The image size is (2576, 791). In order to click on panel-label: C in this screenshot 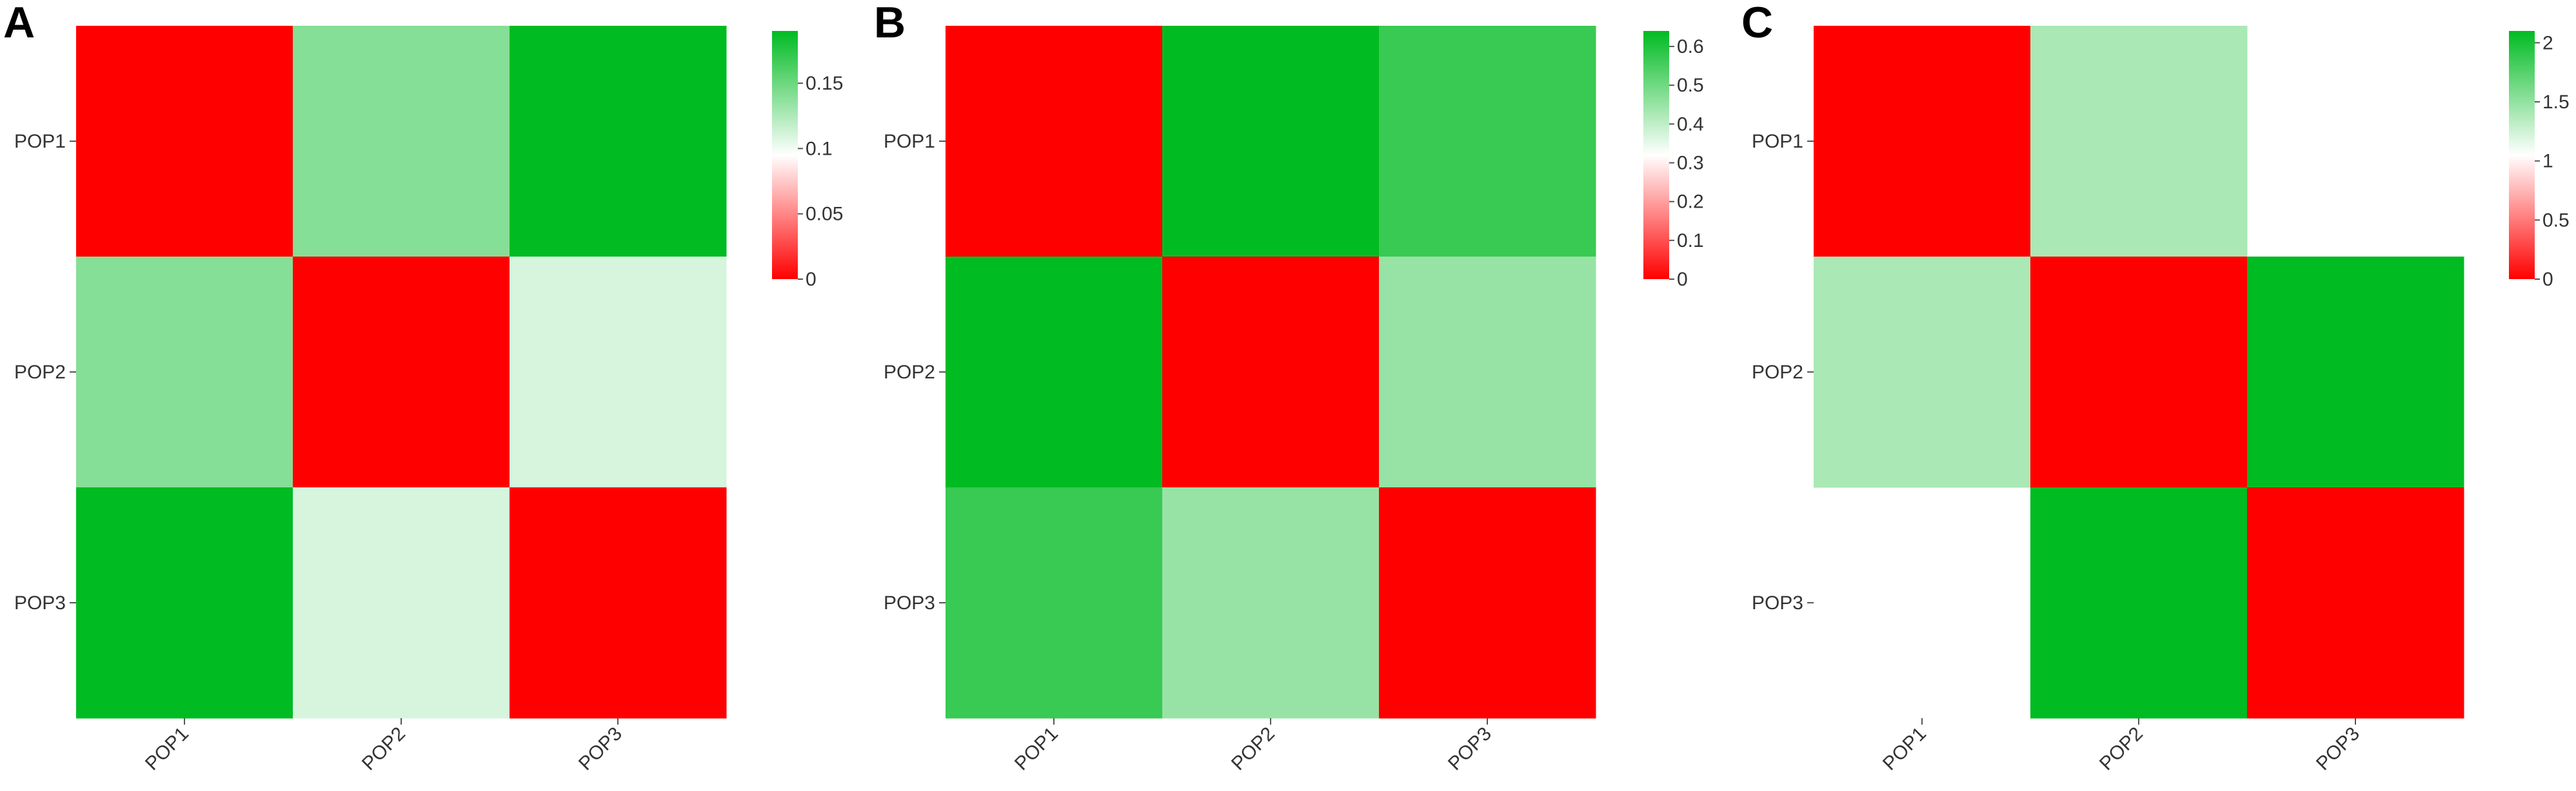, I will do `click(1757, 23)`.